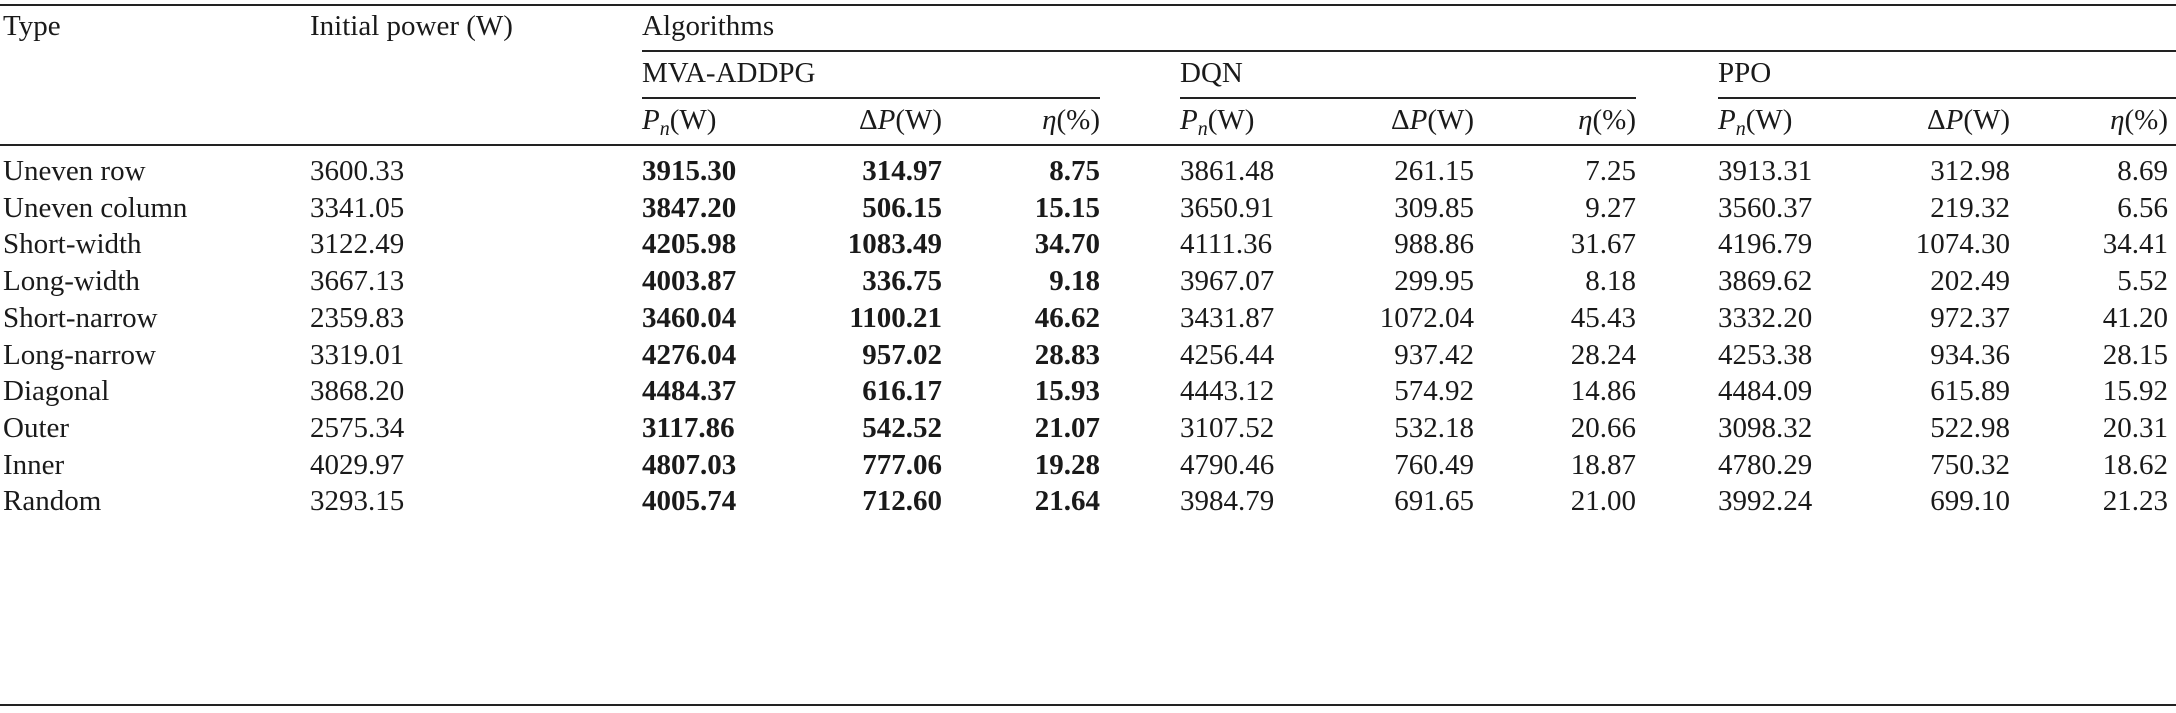  I want to click on cell-dqn-eta: 31.67, so click(1603, 244).